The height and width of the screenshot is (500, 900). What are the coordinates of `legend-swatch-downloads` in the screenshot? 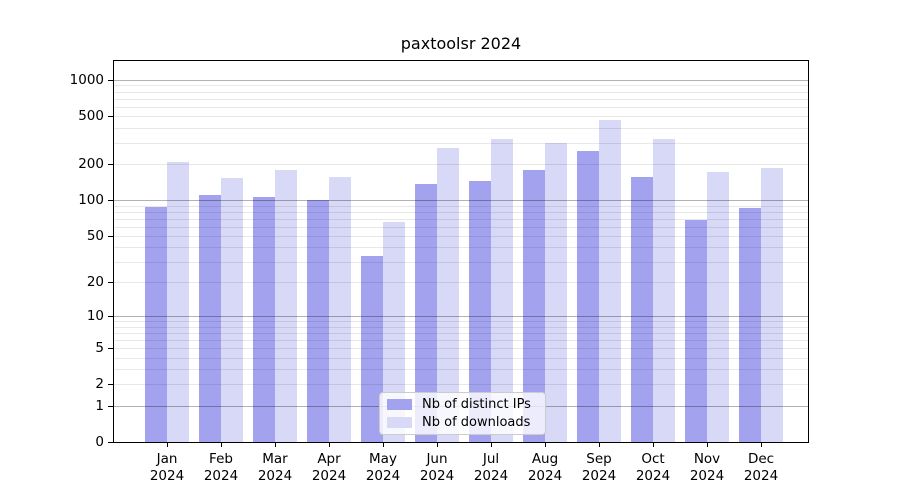 It's located at (399, 422).